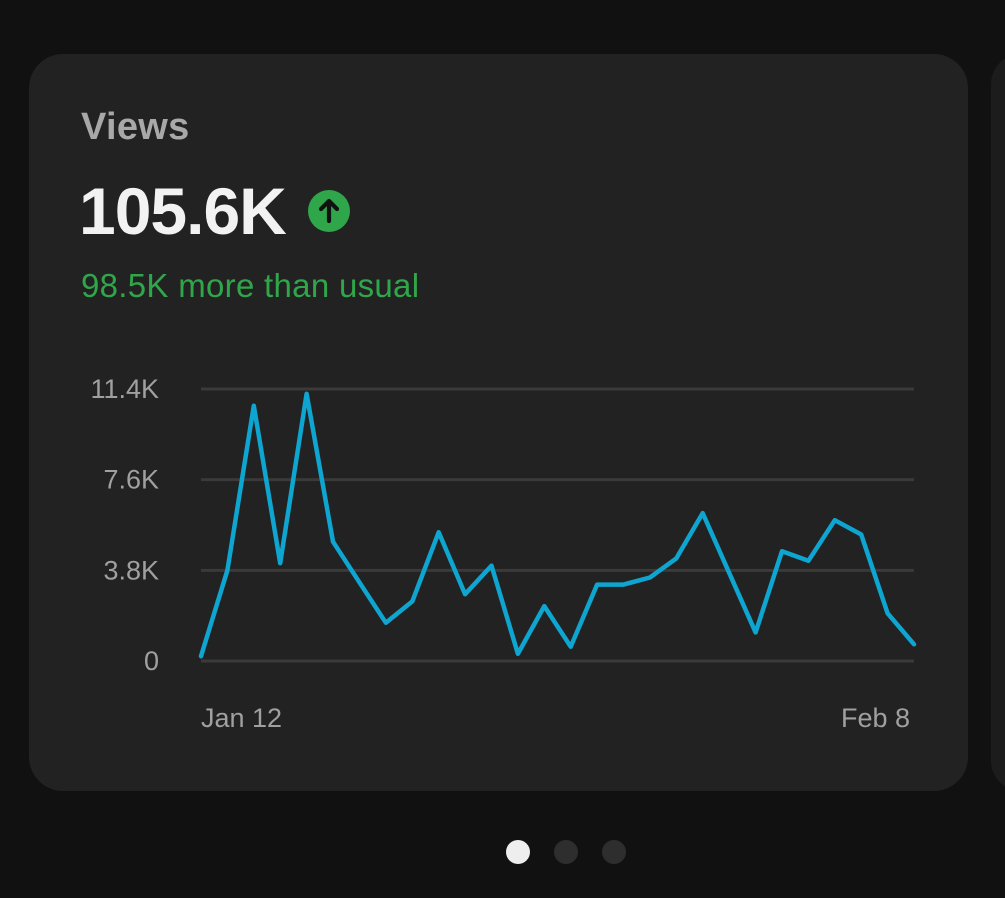 The height and width of the screenshot is (898, 1005). What do you see at coordinates (328, 211) in the screenshot?
I see `arrow-up-circle-icon` at bounding box center [328, 211].